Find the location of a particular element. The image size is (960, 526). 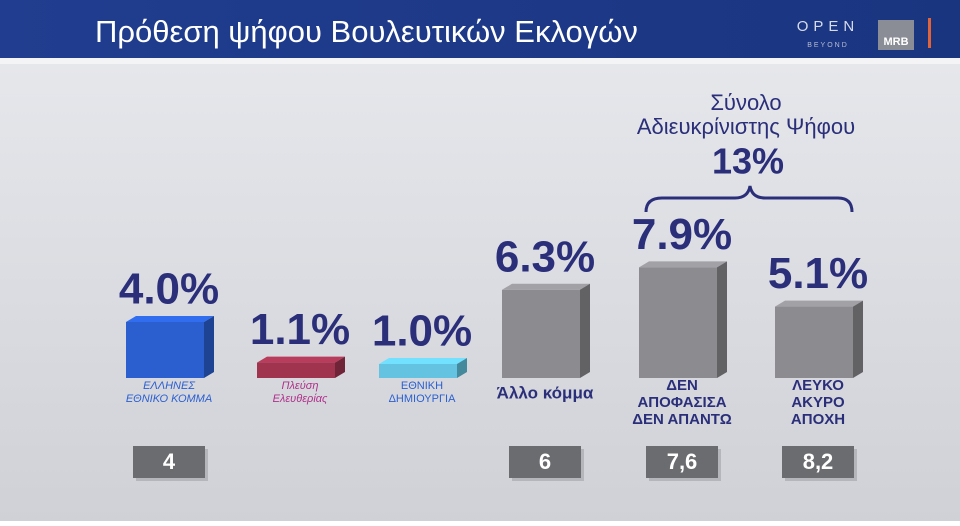

value-label: 7.9% is located at coordinates (682, 234).